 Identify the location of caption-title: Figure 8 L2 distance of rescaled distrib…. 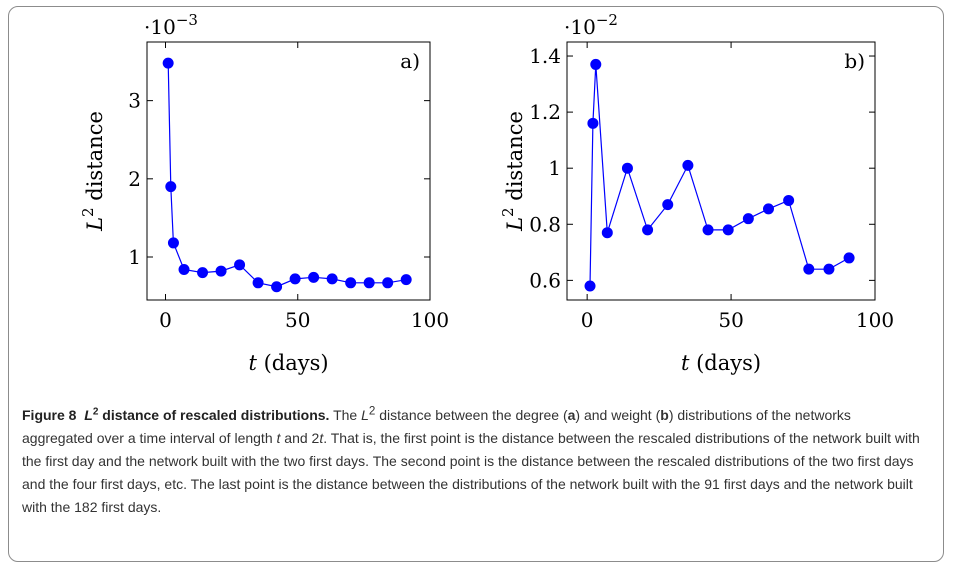
(176, 414).